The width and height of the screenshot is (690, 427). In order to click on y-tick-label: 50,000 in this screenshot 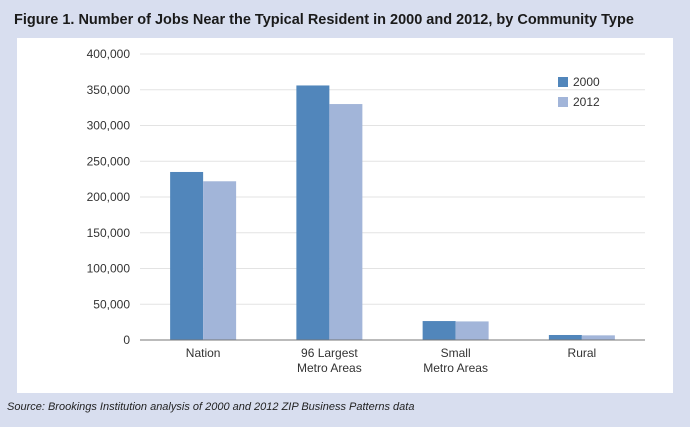, I will do `click(111, 304)`.